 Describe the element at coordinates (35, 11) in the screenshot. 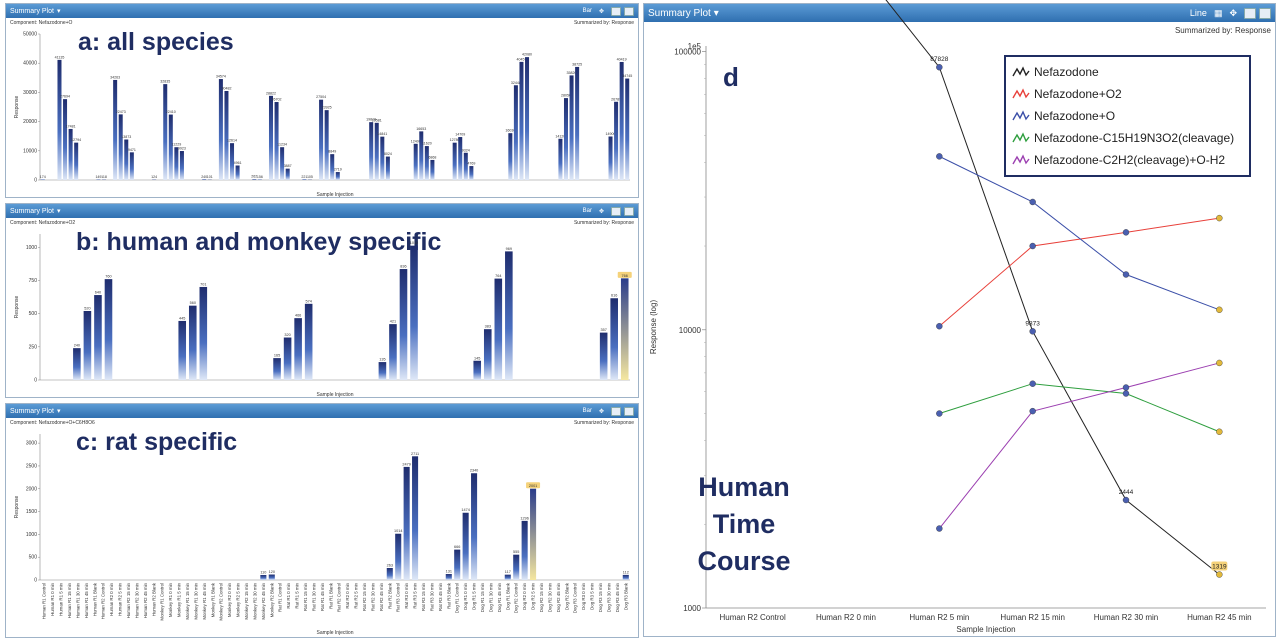

I see `panel-a-title: Summary Plot ▾` at that location.